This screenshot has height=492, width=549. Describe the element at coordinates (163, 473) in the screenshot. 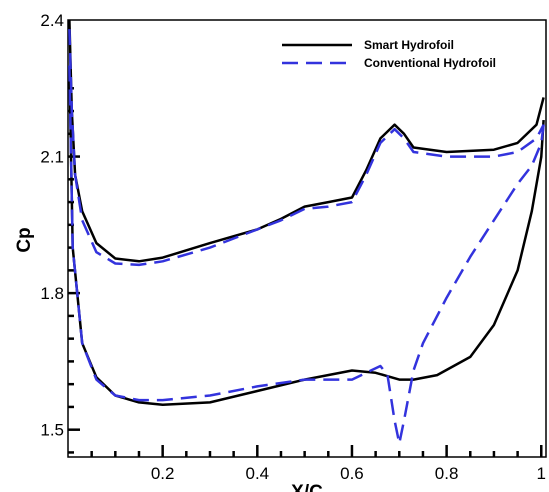

I see `x-tick-label: 0.2` at that location.